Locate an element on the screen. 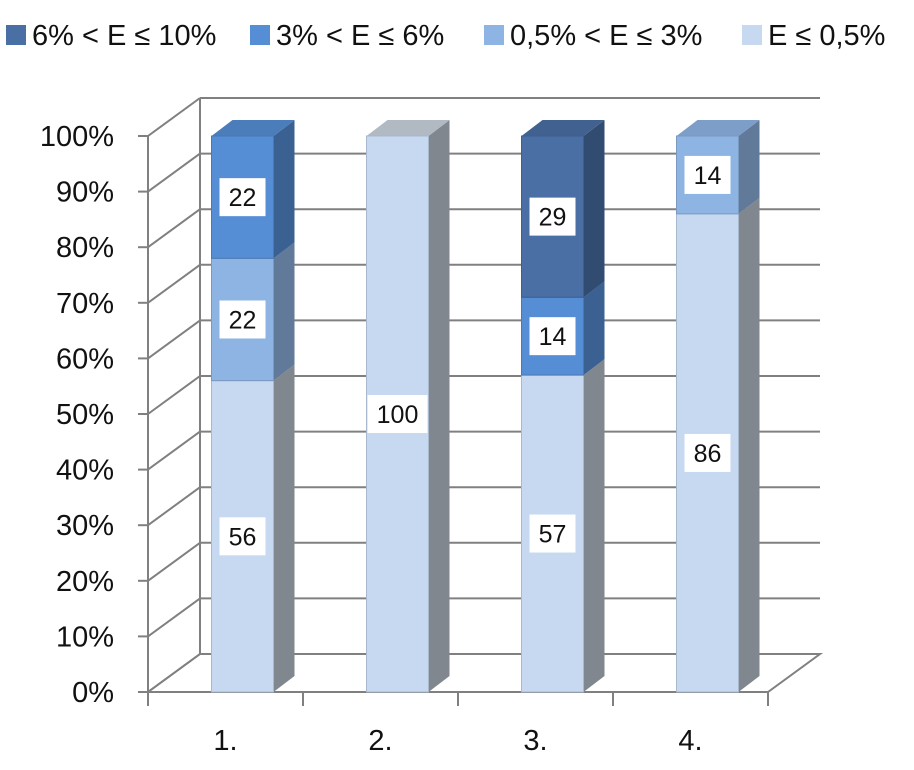  legend-label: 0,5% < E ≤ 3% is located at coordinates (606, 36).